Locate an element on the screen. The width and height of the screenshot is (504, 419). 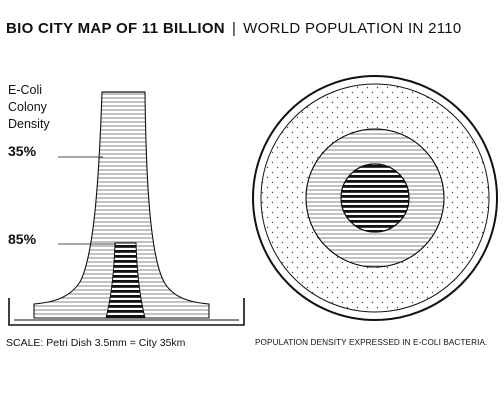
petri-dish-outline is located at coordinates (126, 312).